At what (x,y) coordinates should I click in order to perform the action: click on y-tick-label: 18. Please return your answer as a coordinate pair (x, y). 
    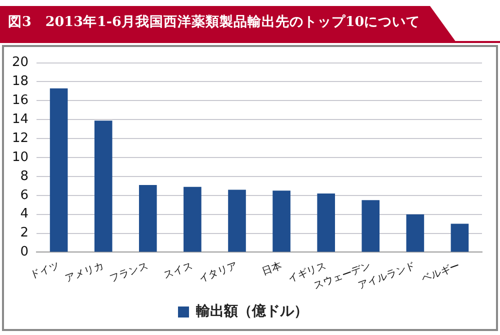
    Looking at the image, I should click on (20, 82).